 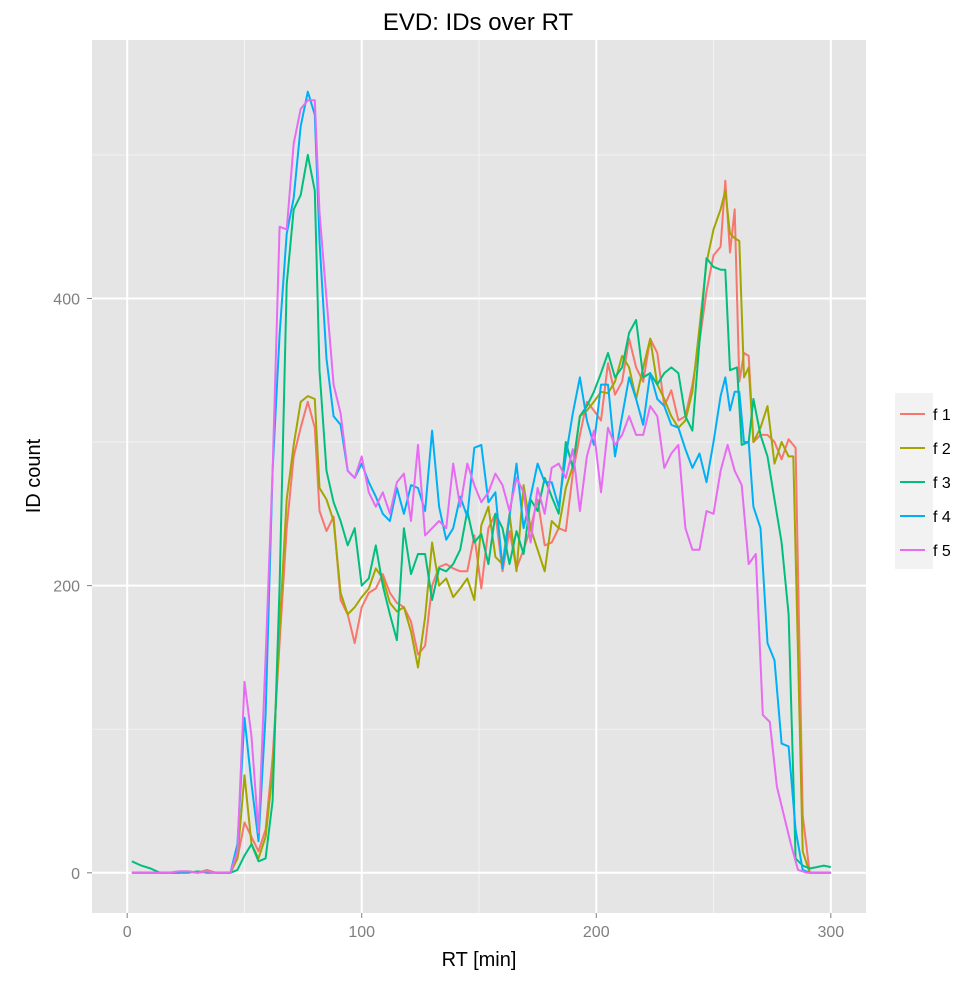 What do you see at coordinates (361, 932) in the screenshot?
I see `x-tick-label: 100` at bounding box center [361, 932].